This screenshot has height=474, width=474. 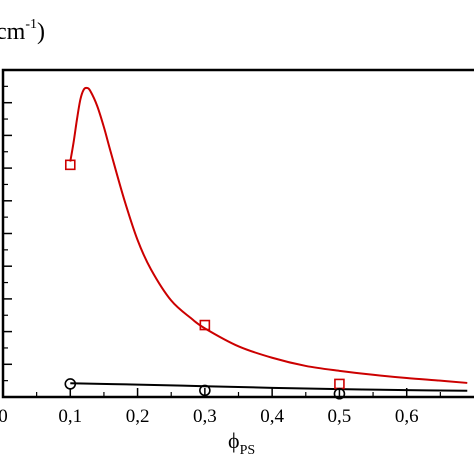 What do you see at coordinates (31, 24) in the screenshot?
I see `y-axis-label-exponent: -1` at bounding box center [31, 24].